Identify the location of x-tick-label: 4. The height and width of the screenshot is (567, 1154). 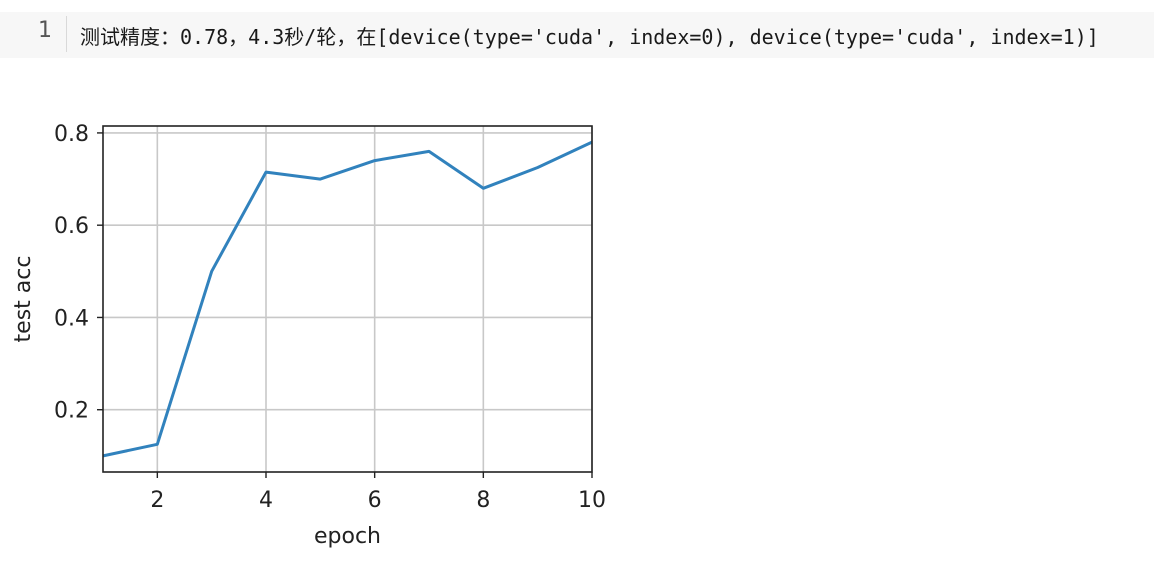
(266, 500).